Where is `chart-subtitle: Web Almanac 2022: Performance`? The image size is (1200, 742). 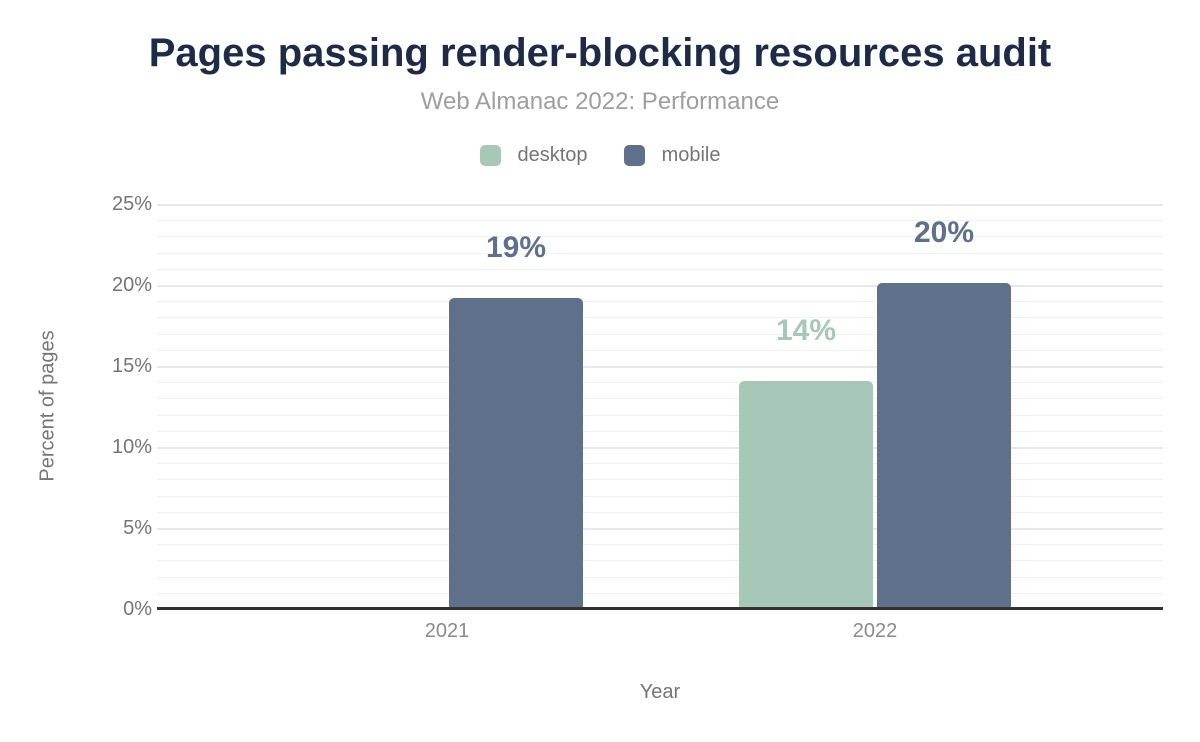 chart-subtitle: Web Almanac 2022: Performance is located at coordinates (600, 101).